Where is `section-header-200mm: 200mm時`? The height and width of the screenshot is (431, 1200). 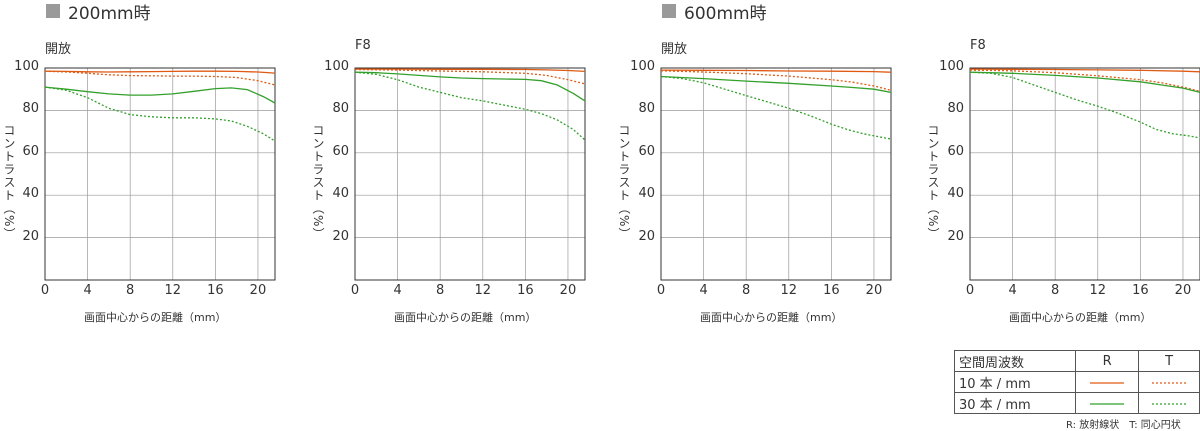 section-header-200mm: 200mm時 is located at coordinates (98, 12).